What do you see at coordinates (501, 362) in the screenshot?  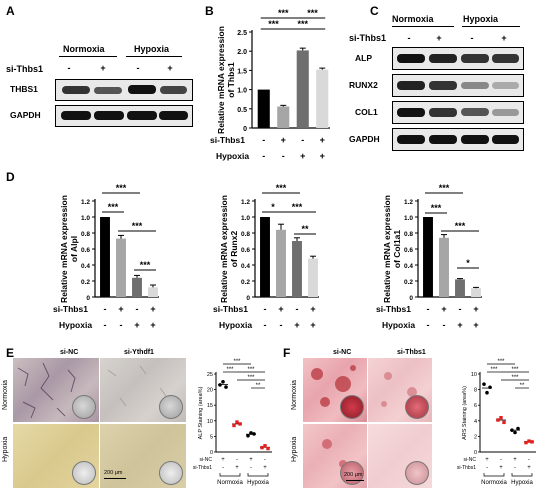 I see `f-sig-0: ***` at bounding box center [501, 362].